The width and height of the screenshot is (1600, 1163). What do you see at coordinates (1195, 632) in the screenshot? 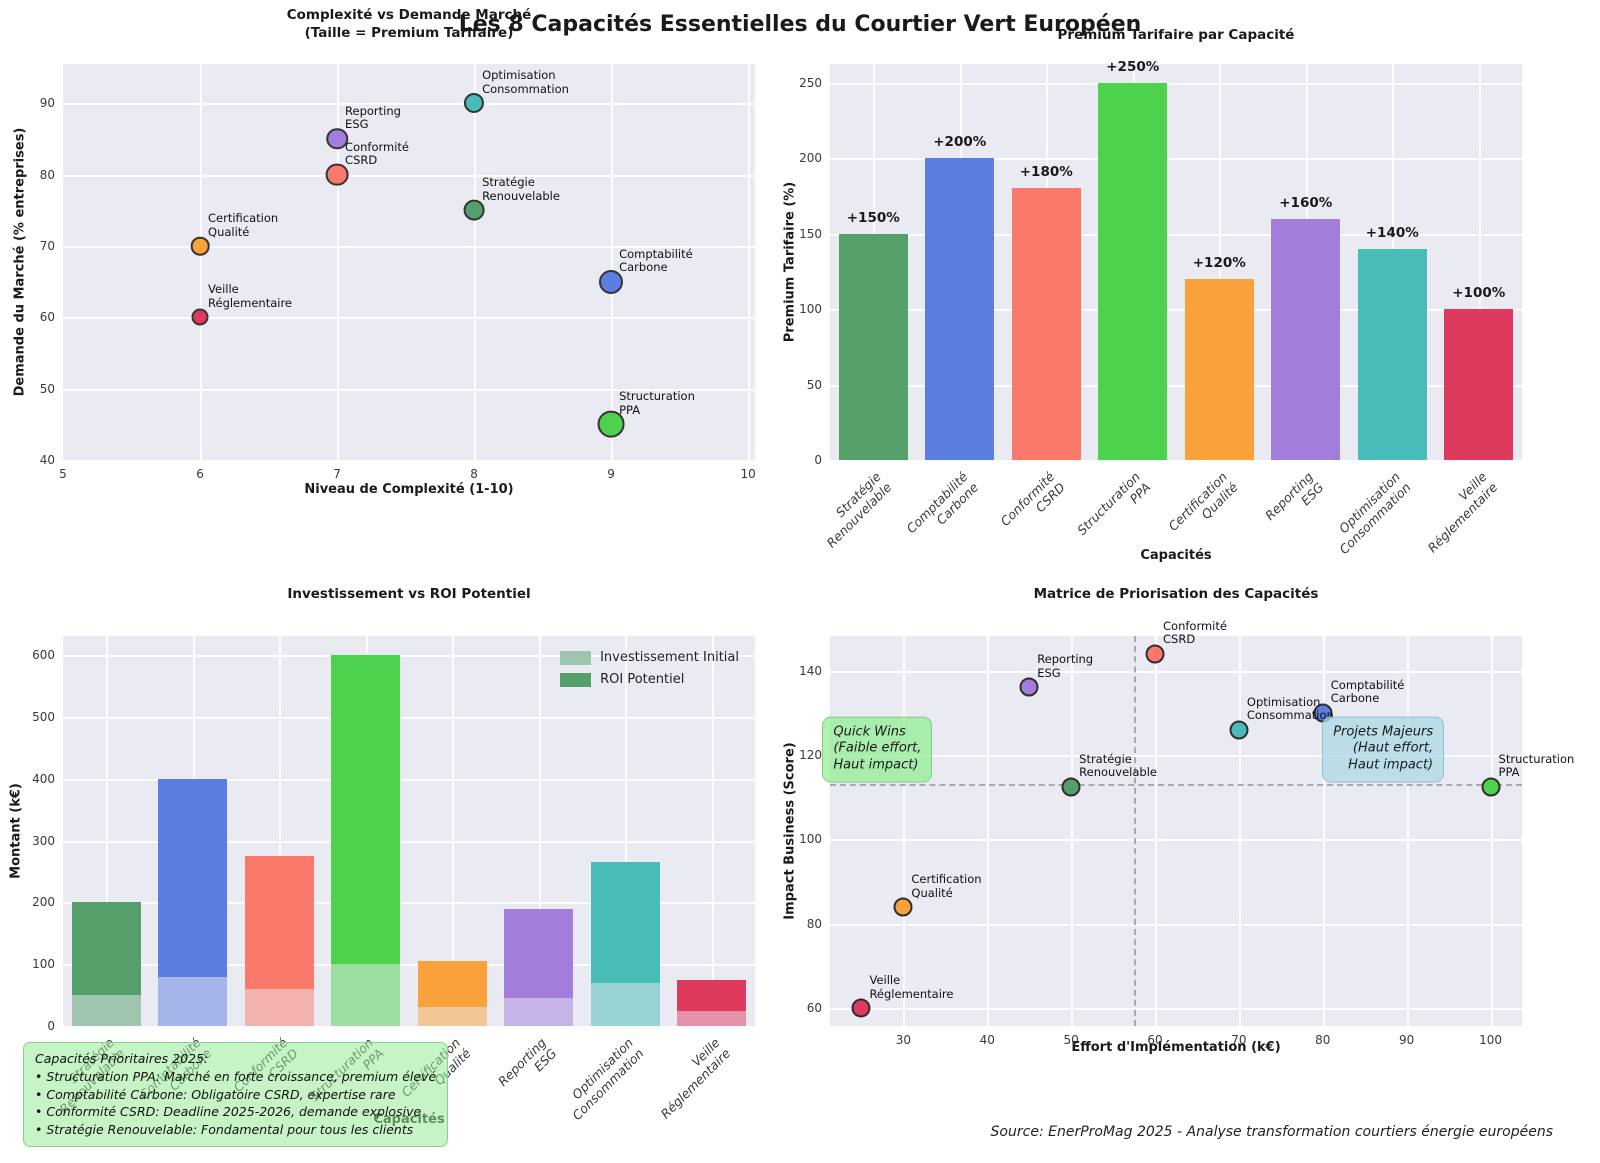
I see `point-label: Conformité CSRD` at bounding box center [1195, 632].